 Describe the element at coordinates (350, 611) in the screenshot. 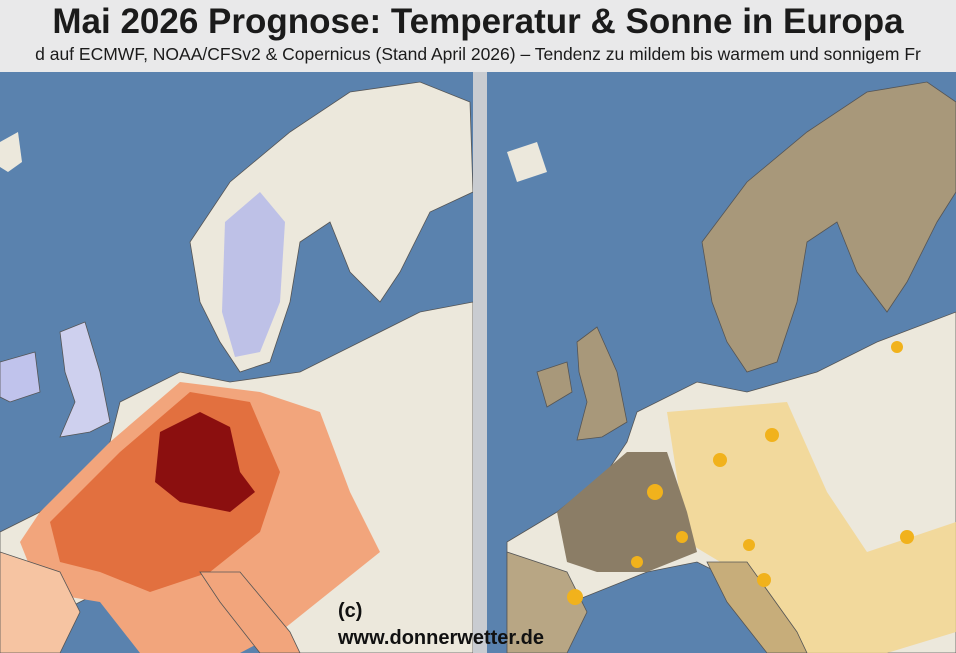

I see `watermark-copyright: (c)` at that location.